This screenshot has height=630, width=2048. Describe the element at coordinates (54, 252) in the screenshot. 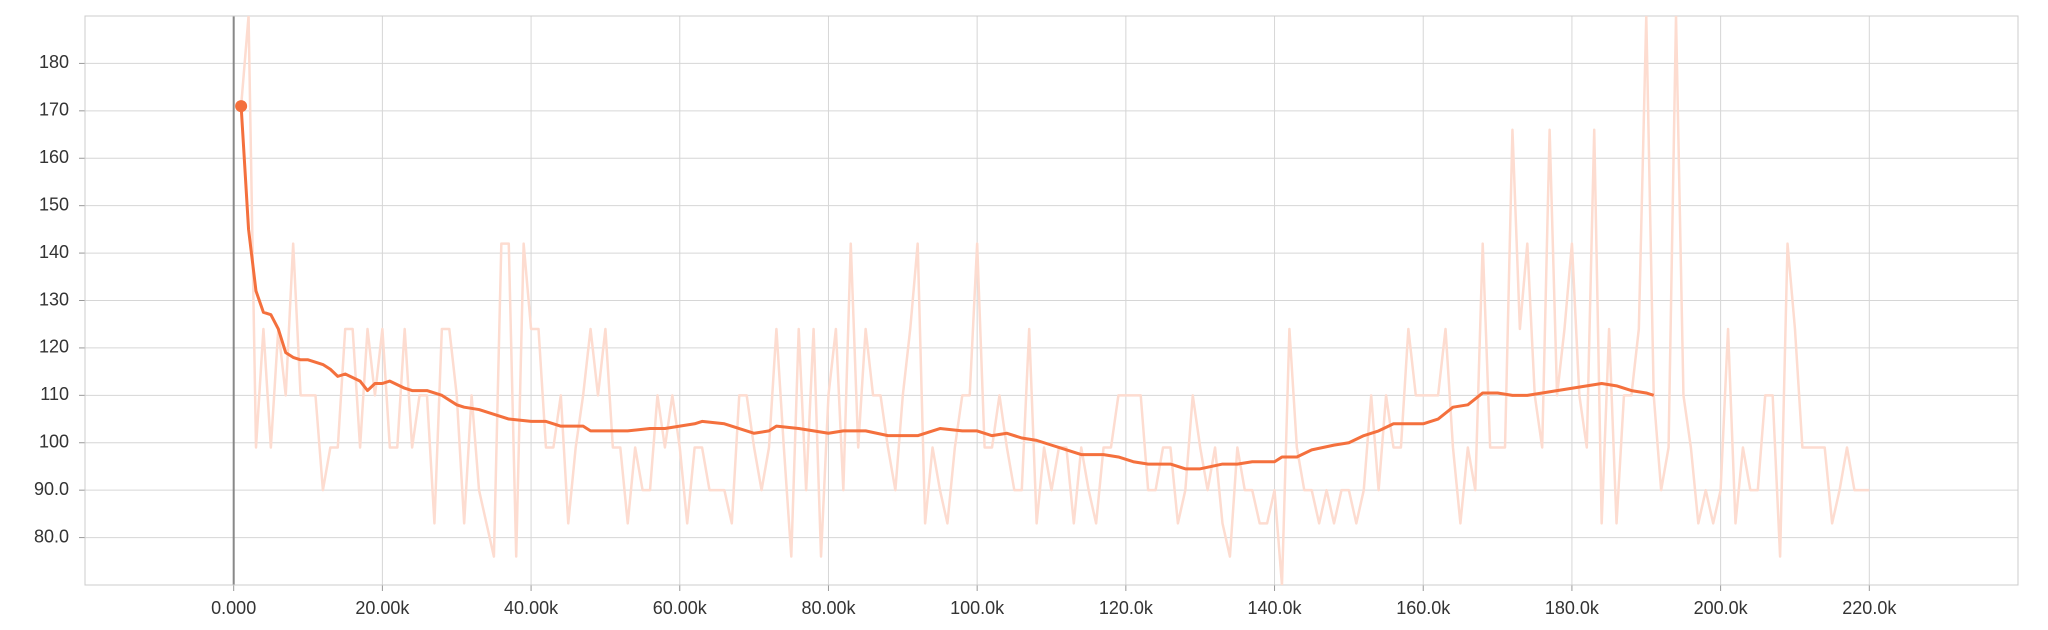

I see `y-tick-label: 140` at that location.